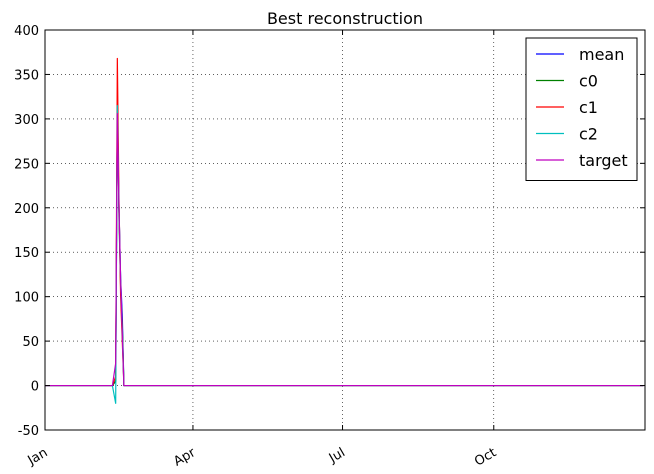  What do you see at coordinates (588, 107) in the screenshot?
I see `legend-label-c1: c1` at bounding box center [588, 107].